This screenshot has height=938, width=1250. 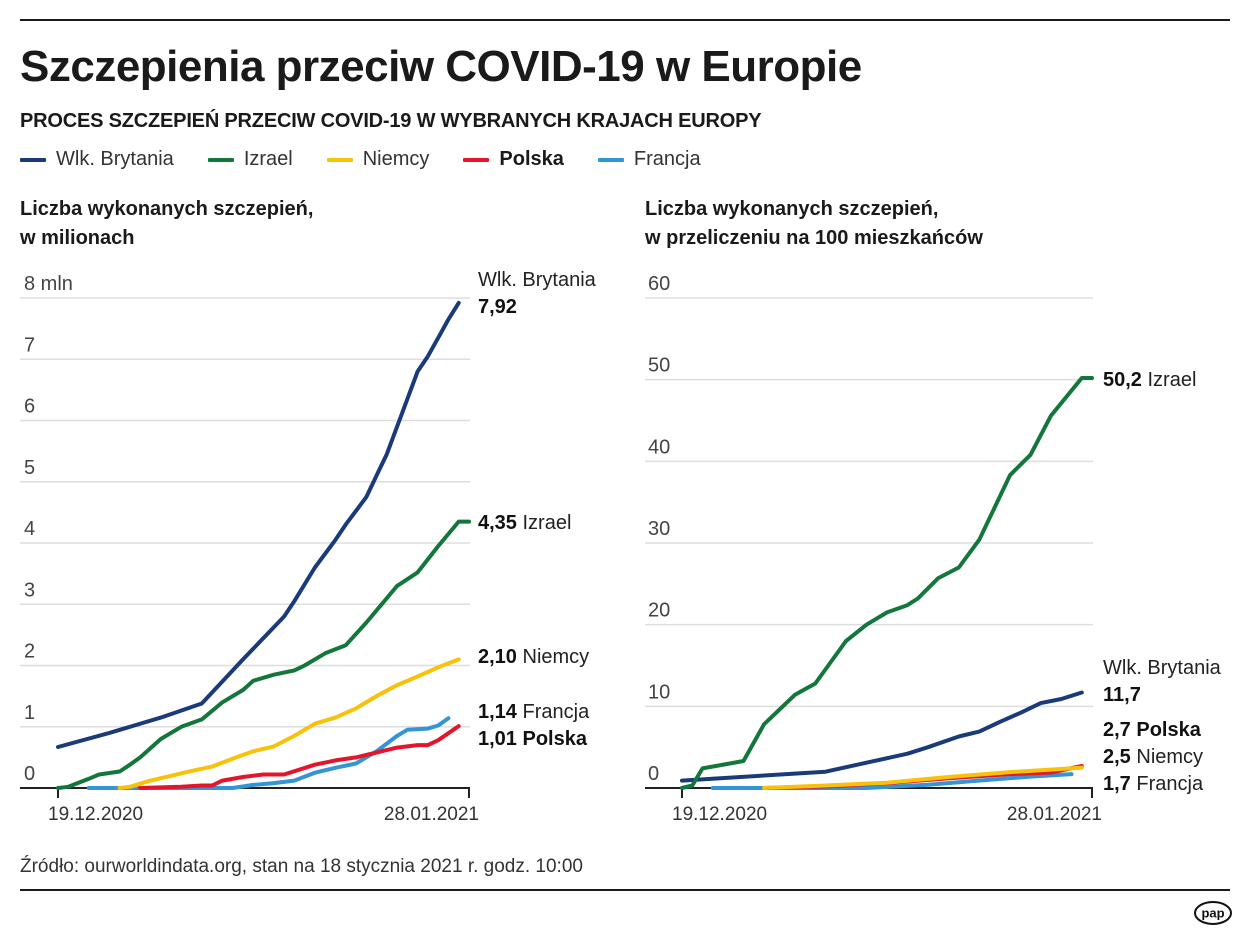 I want to click on y-tick-label: 10, so click(x=659, y=692).